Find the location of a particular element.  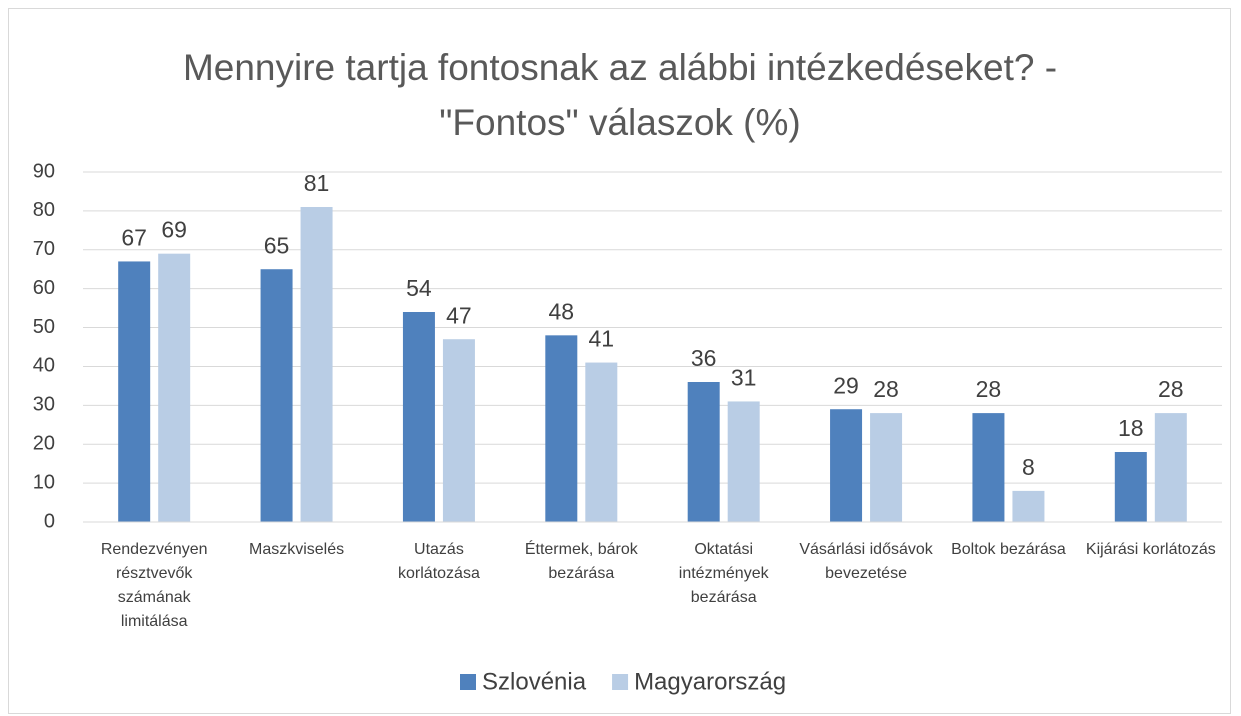

data-label: 18 is located at coordinates (1131, 428).